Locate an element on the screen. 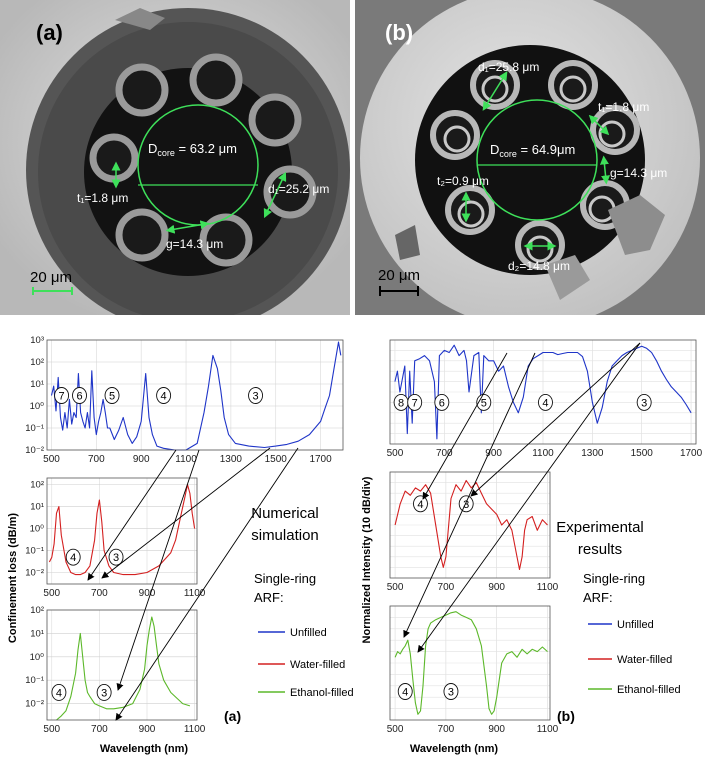 The image size is (705, 758). arrow-sim-4-ethanol is located at coordinates (158, 570).